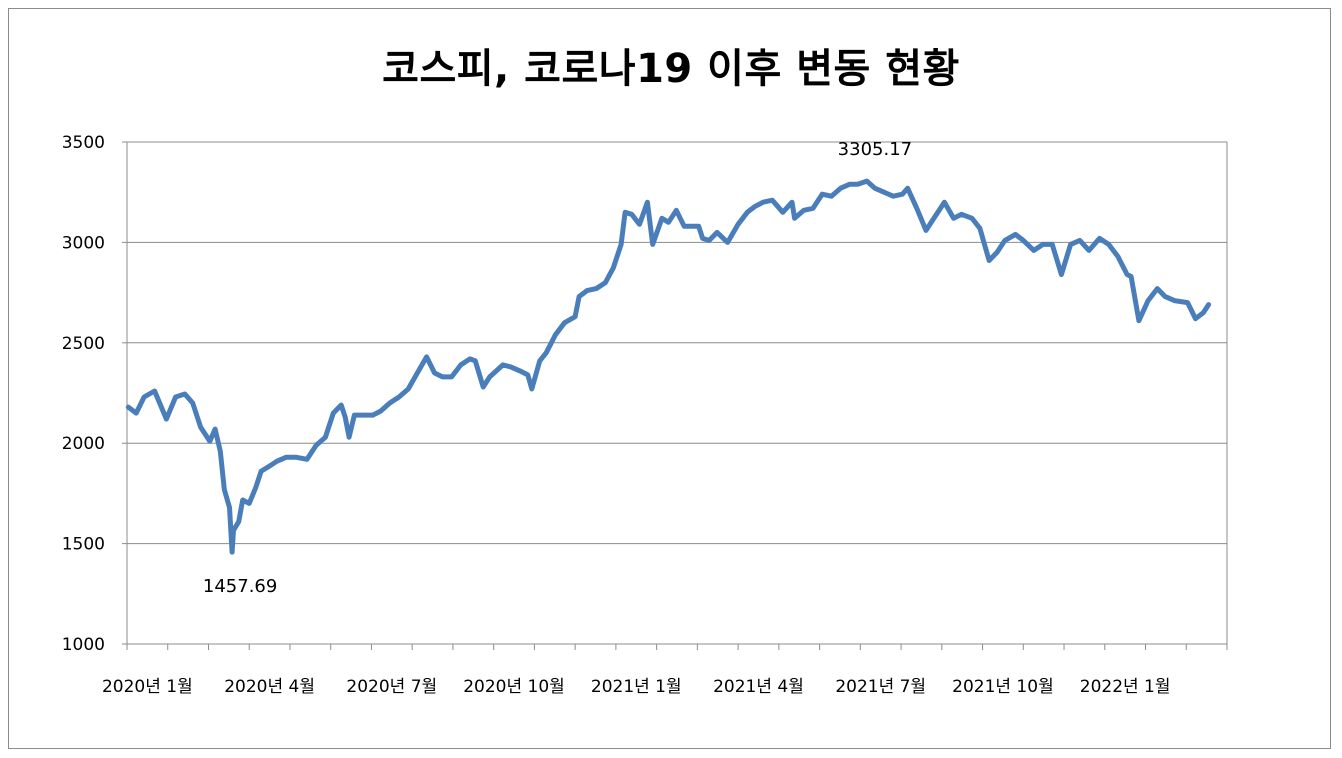 The height and width of the screenshot is (758, 1342). What do you see at coordinates (1003, 687) in the screenshot?
I see `x-tick-label: 2021년 10월` at bounding box center [1003, 687].